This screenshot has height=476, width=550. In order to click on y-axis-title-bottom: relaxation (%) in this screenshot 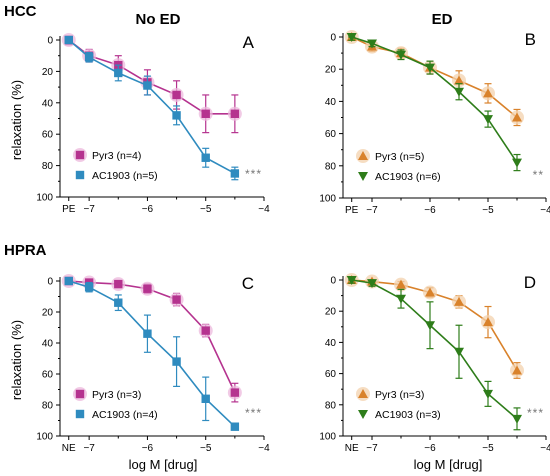, I will do `click(16, 360)`.